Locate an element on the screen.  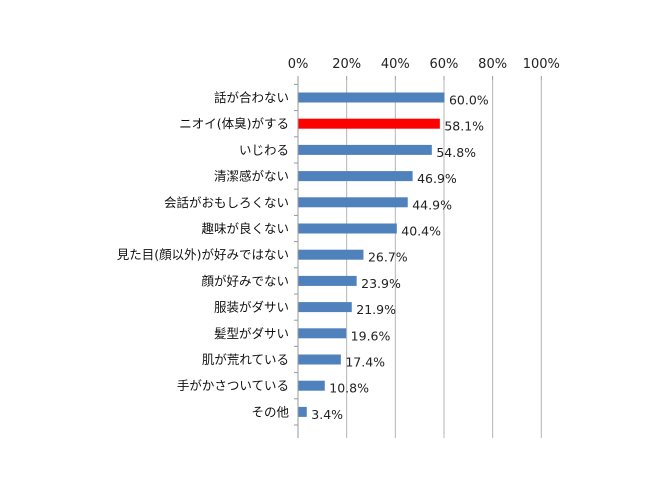
x-tick-label: 60% is located at coordinates (444, 64).